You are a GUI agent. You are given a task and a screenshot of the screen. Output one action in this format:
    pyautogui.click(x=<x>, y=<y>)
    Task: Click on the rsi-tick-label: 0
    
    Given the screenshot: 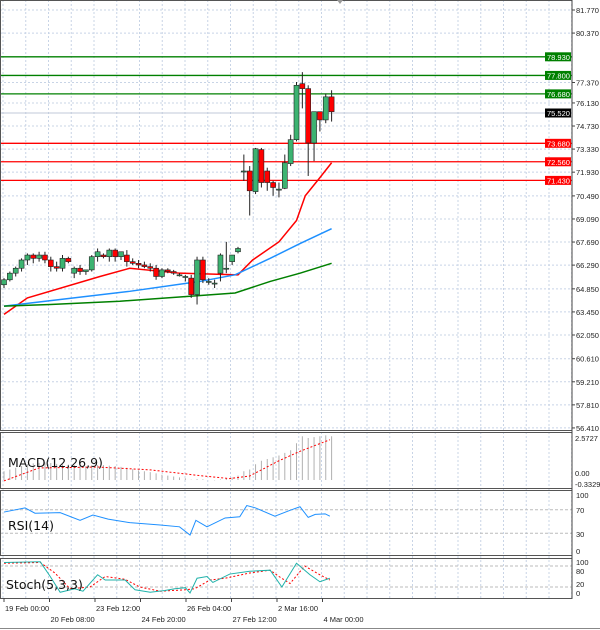 What is the action you would take?
    pyautogui.click(x=578, y=551)
    